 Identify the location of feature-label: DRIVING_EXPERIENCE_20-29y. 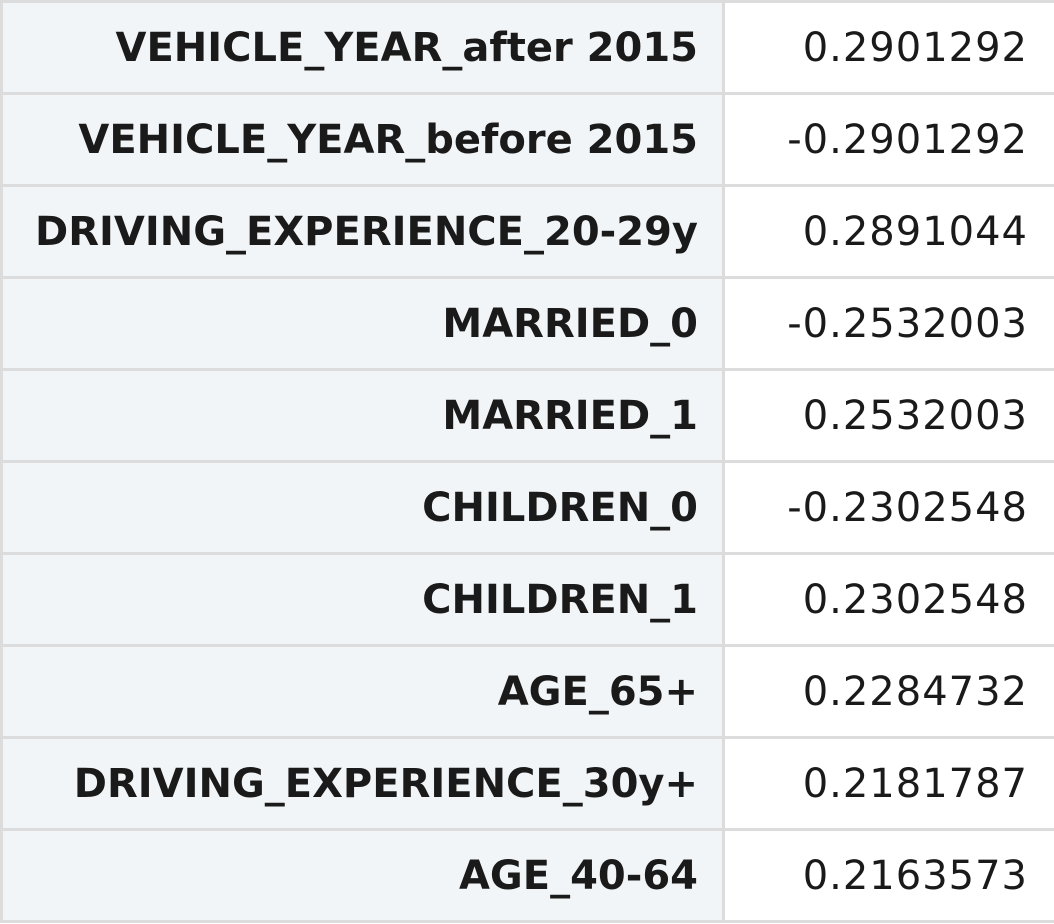
(362, 231).